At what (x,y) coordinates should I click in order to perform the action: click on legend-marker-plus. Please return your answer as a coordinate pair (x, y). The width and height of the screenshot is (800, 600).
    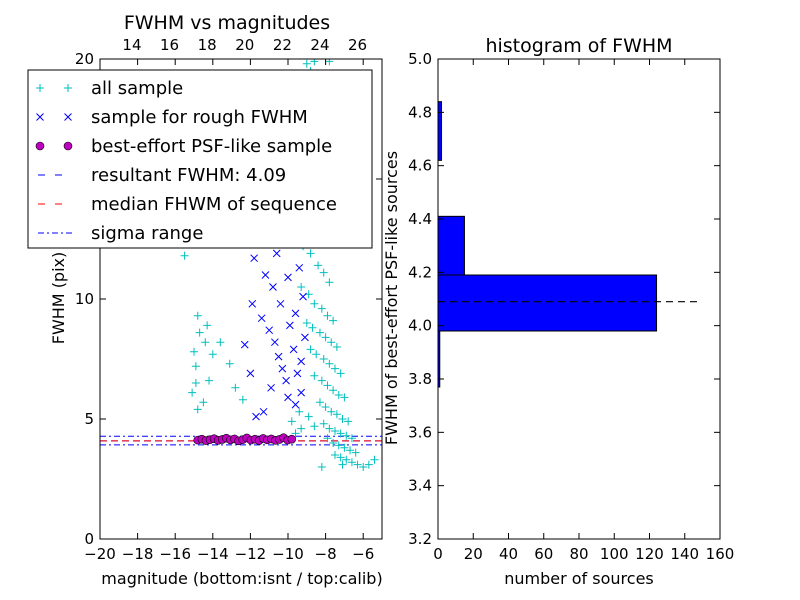
    Looking at the image, I should click on (40, 88).